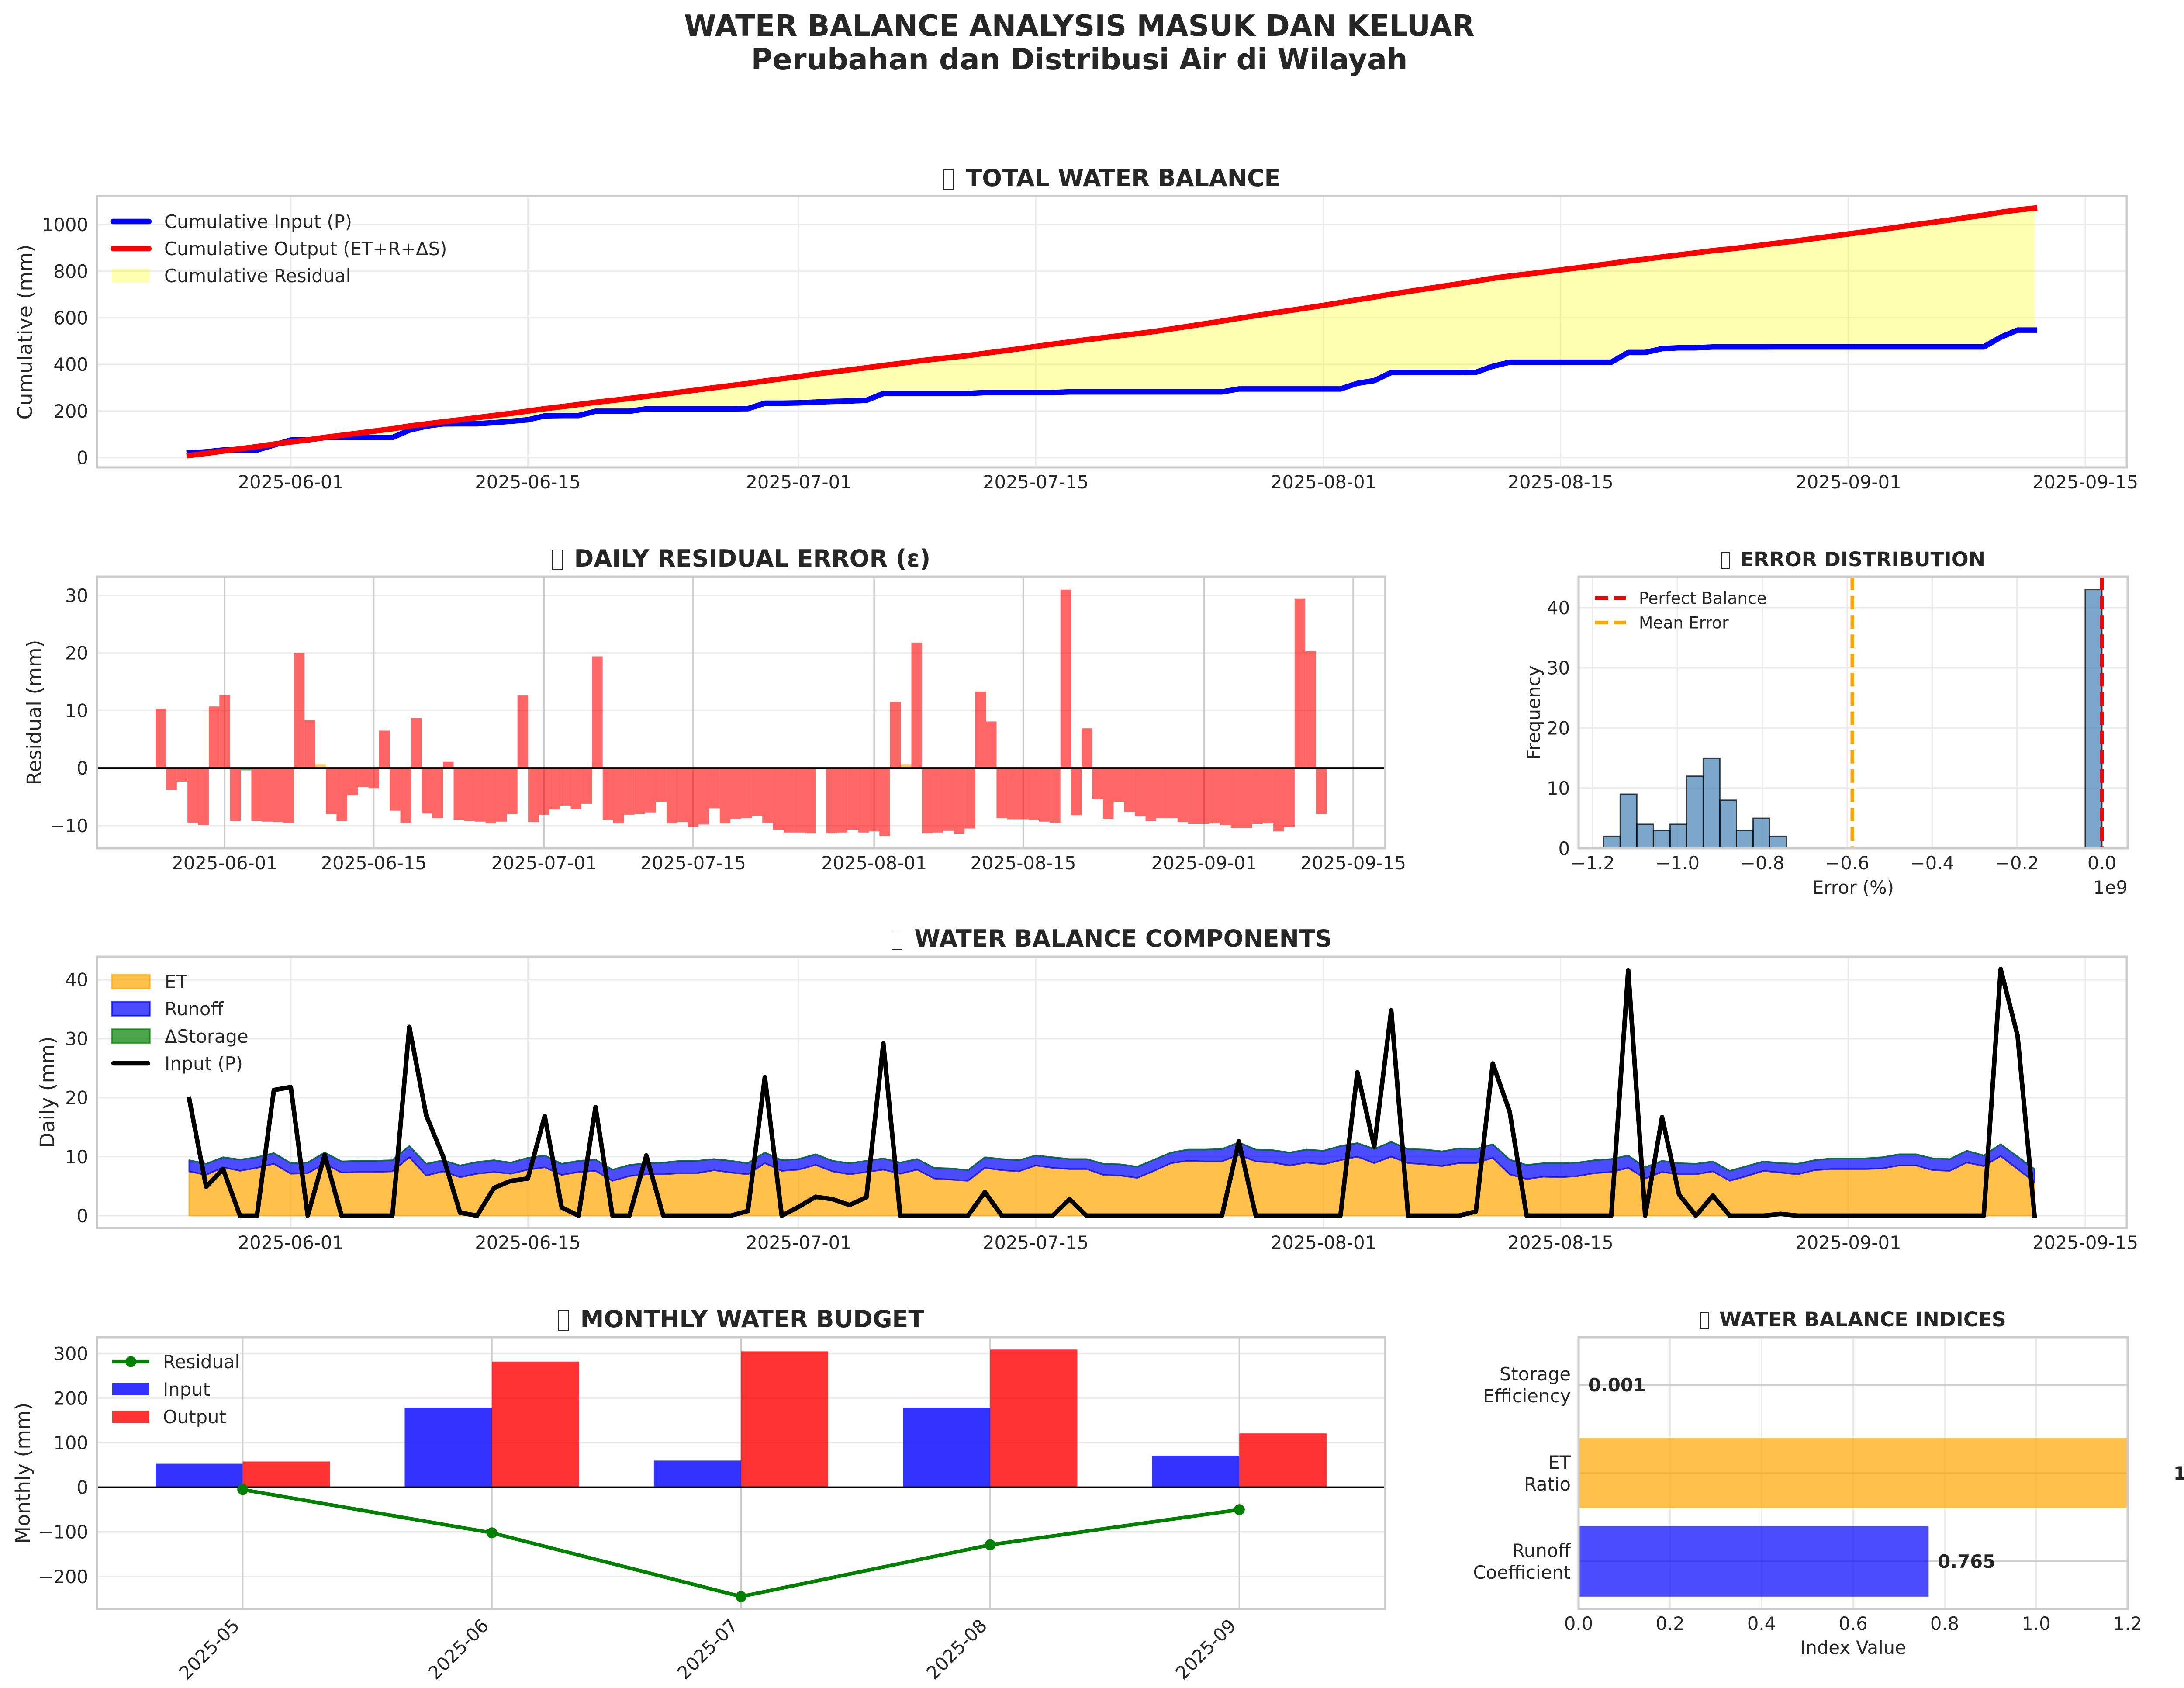  What do you see at coordinates (2085, 482) in the screenshot?
I see `x-tick-label: 2025-09-15` at bounding box center [2085, 482].